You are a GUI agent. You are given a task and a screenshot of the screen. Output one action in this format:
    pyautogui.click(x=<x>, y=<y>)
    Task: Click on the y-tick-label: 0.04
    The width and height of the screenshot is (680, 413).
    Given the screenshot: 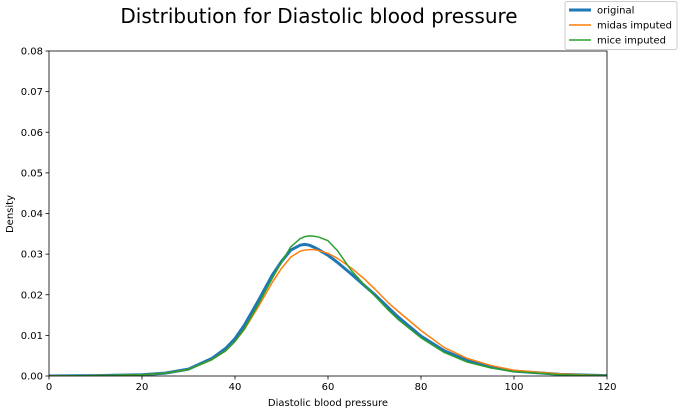 What is the action you would take?
    pyautogui.click(x=32, y=214)
    